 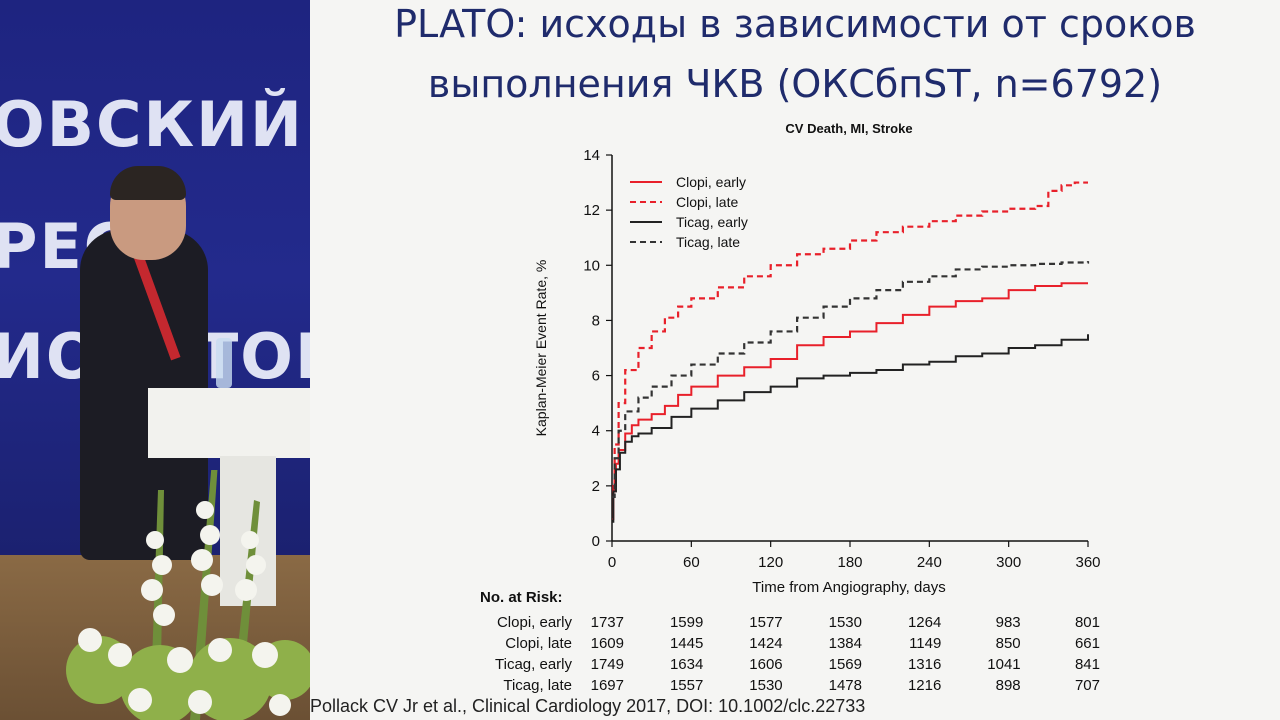 What do you see at coordinates (765, 664) in the screenshot?
I see `risk-cell: 1606` at bounding box center [765, 664].